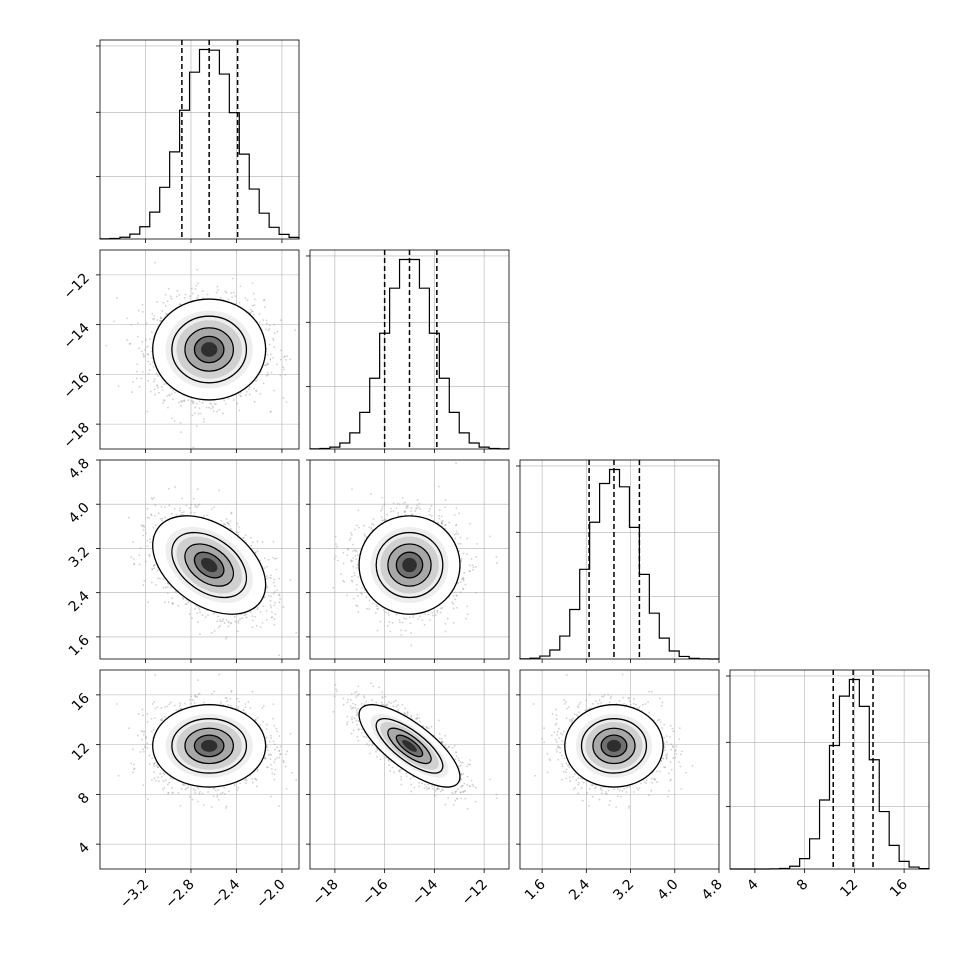  I want to click on density-shade, so click(209, 349).